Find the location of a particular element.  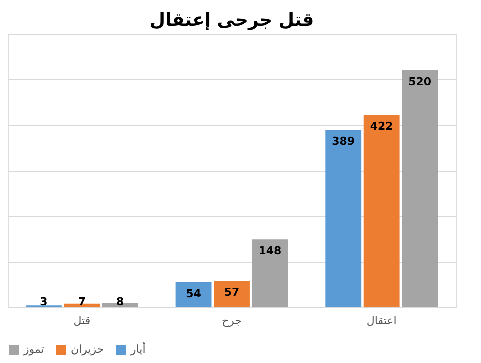

data-label: 148 is located at coordinates (270, 251).